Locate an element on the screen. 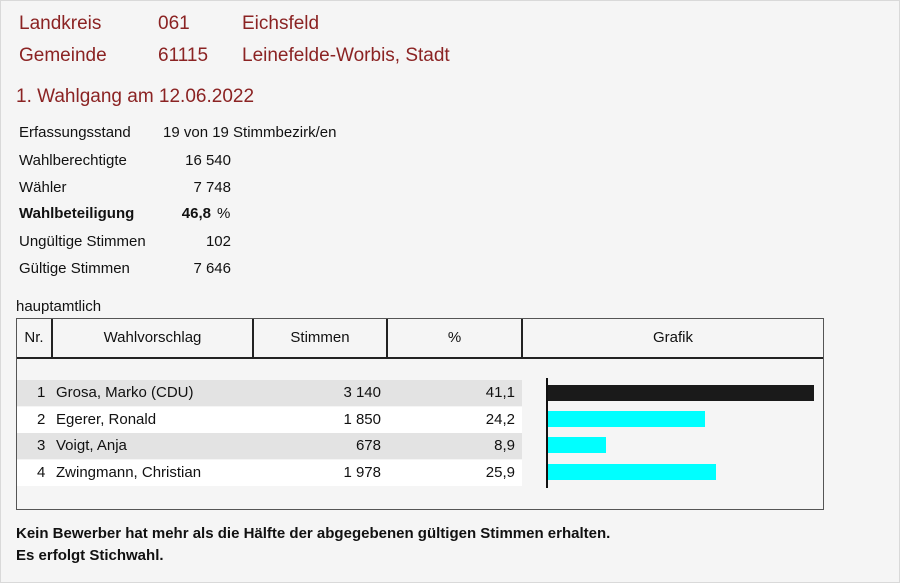 The height and width of the screenshot is (583, 900). row-pct: 41,1 is located at coordinates (500, 392).